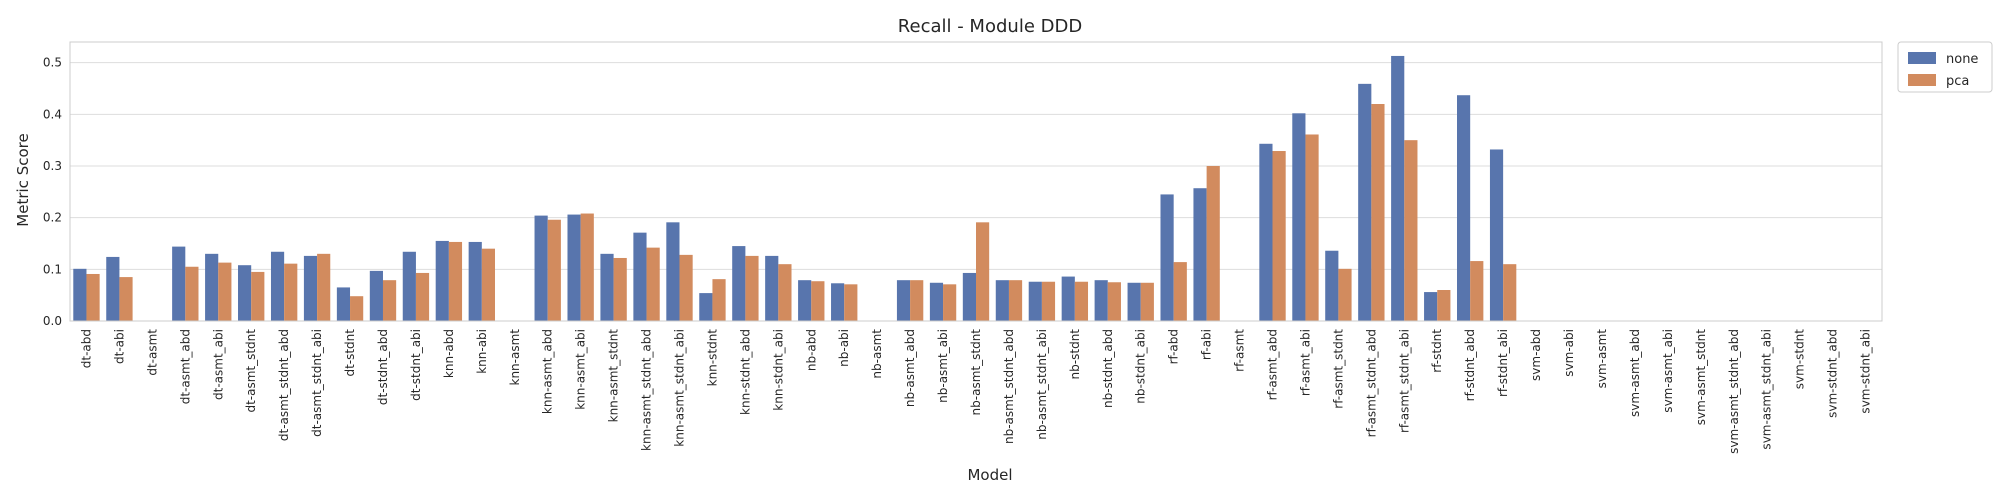 The image size is (2000, 504). What do you see at coordinates (52, 166) in the screenshot?
I see `y-tick-label: 0.3` at bounding box center [52, 166].